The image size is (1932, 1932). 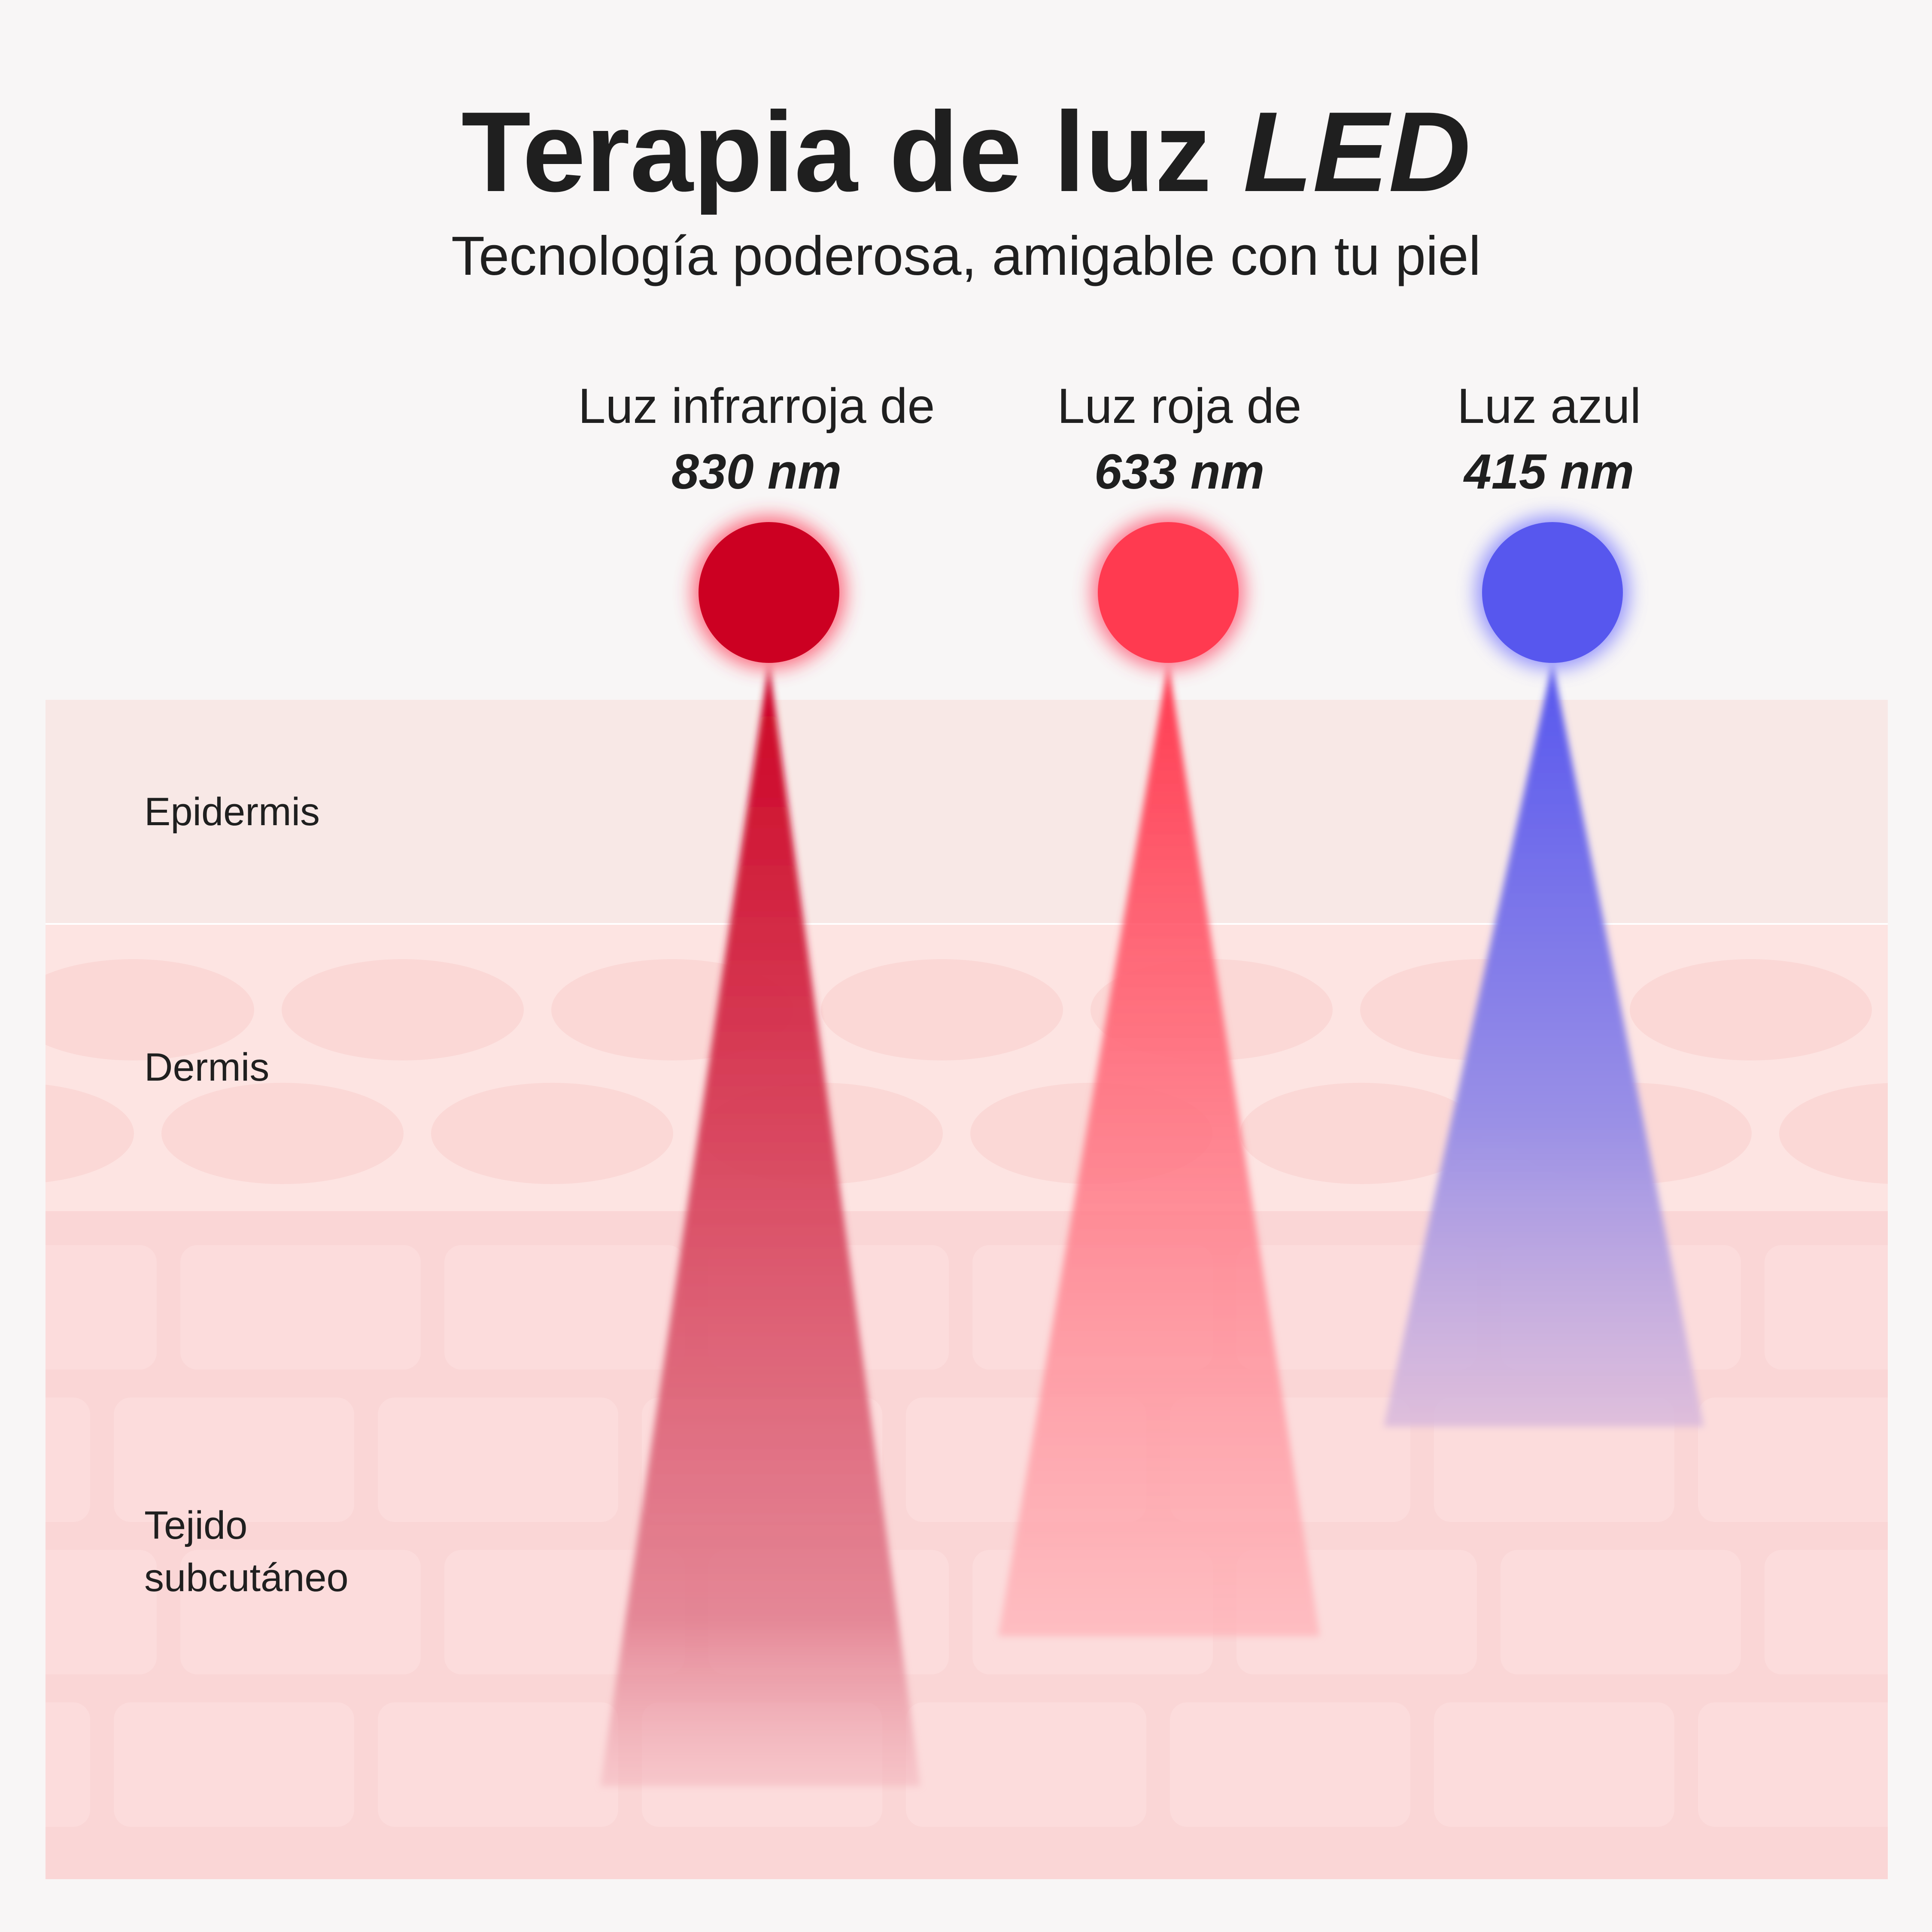 What do you see at coordinates (1548, 472) in the screenshot?
I see `wavelength: 415 nm` at bounding box center [1548, 472].